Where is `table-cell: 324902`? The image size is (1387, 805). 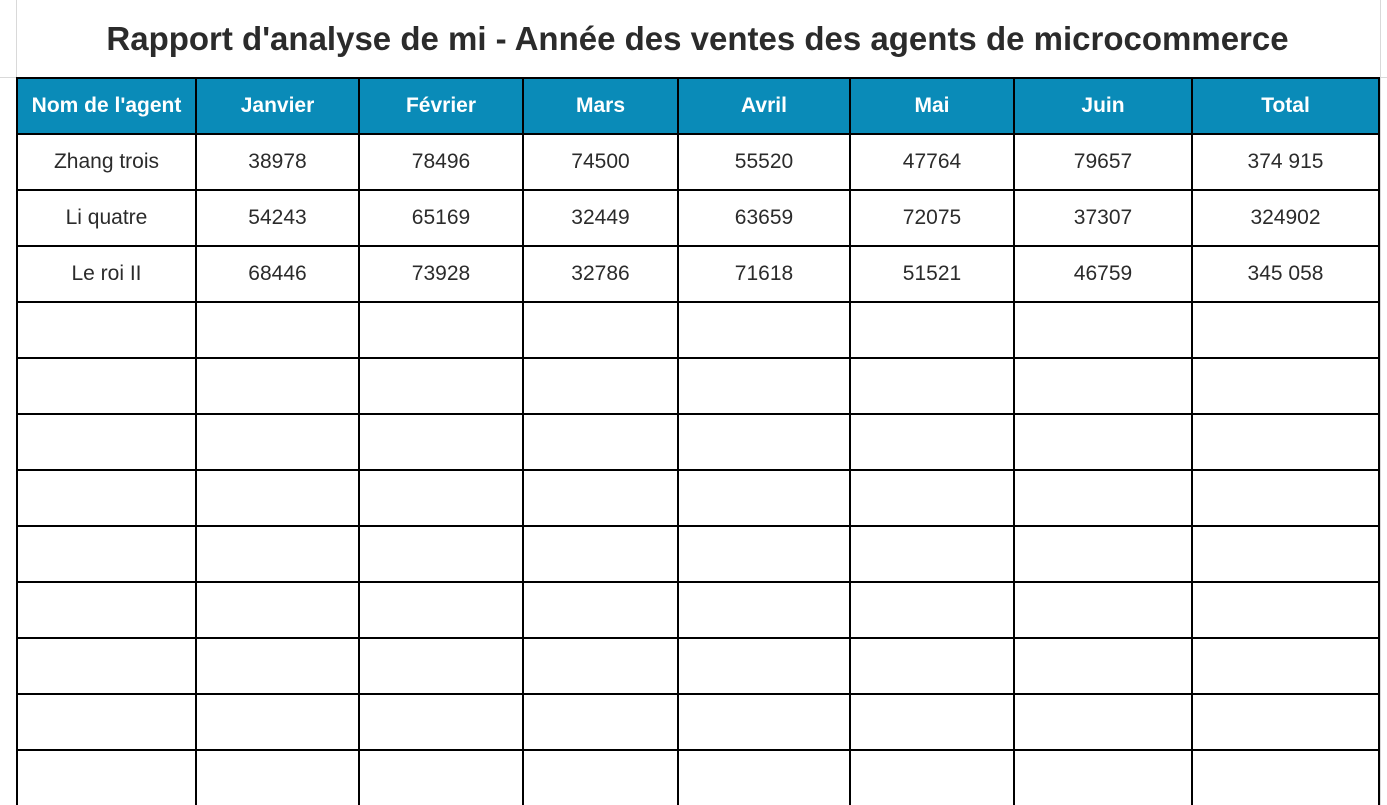
table-cell: 324902 is located at coordinates (1285, 218).